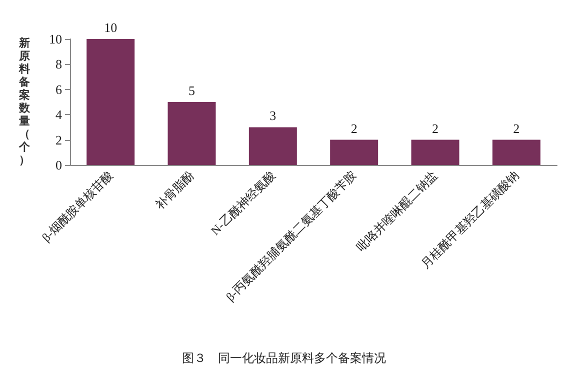  Describe the element at coordinates (273, 116) in the screenshot. I see `data-label: 3` at that location.